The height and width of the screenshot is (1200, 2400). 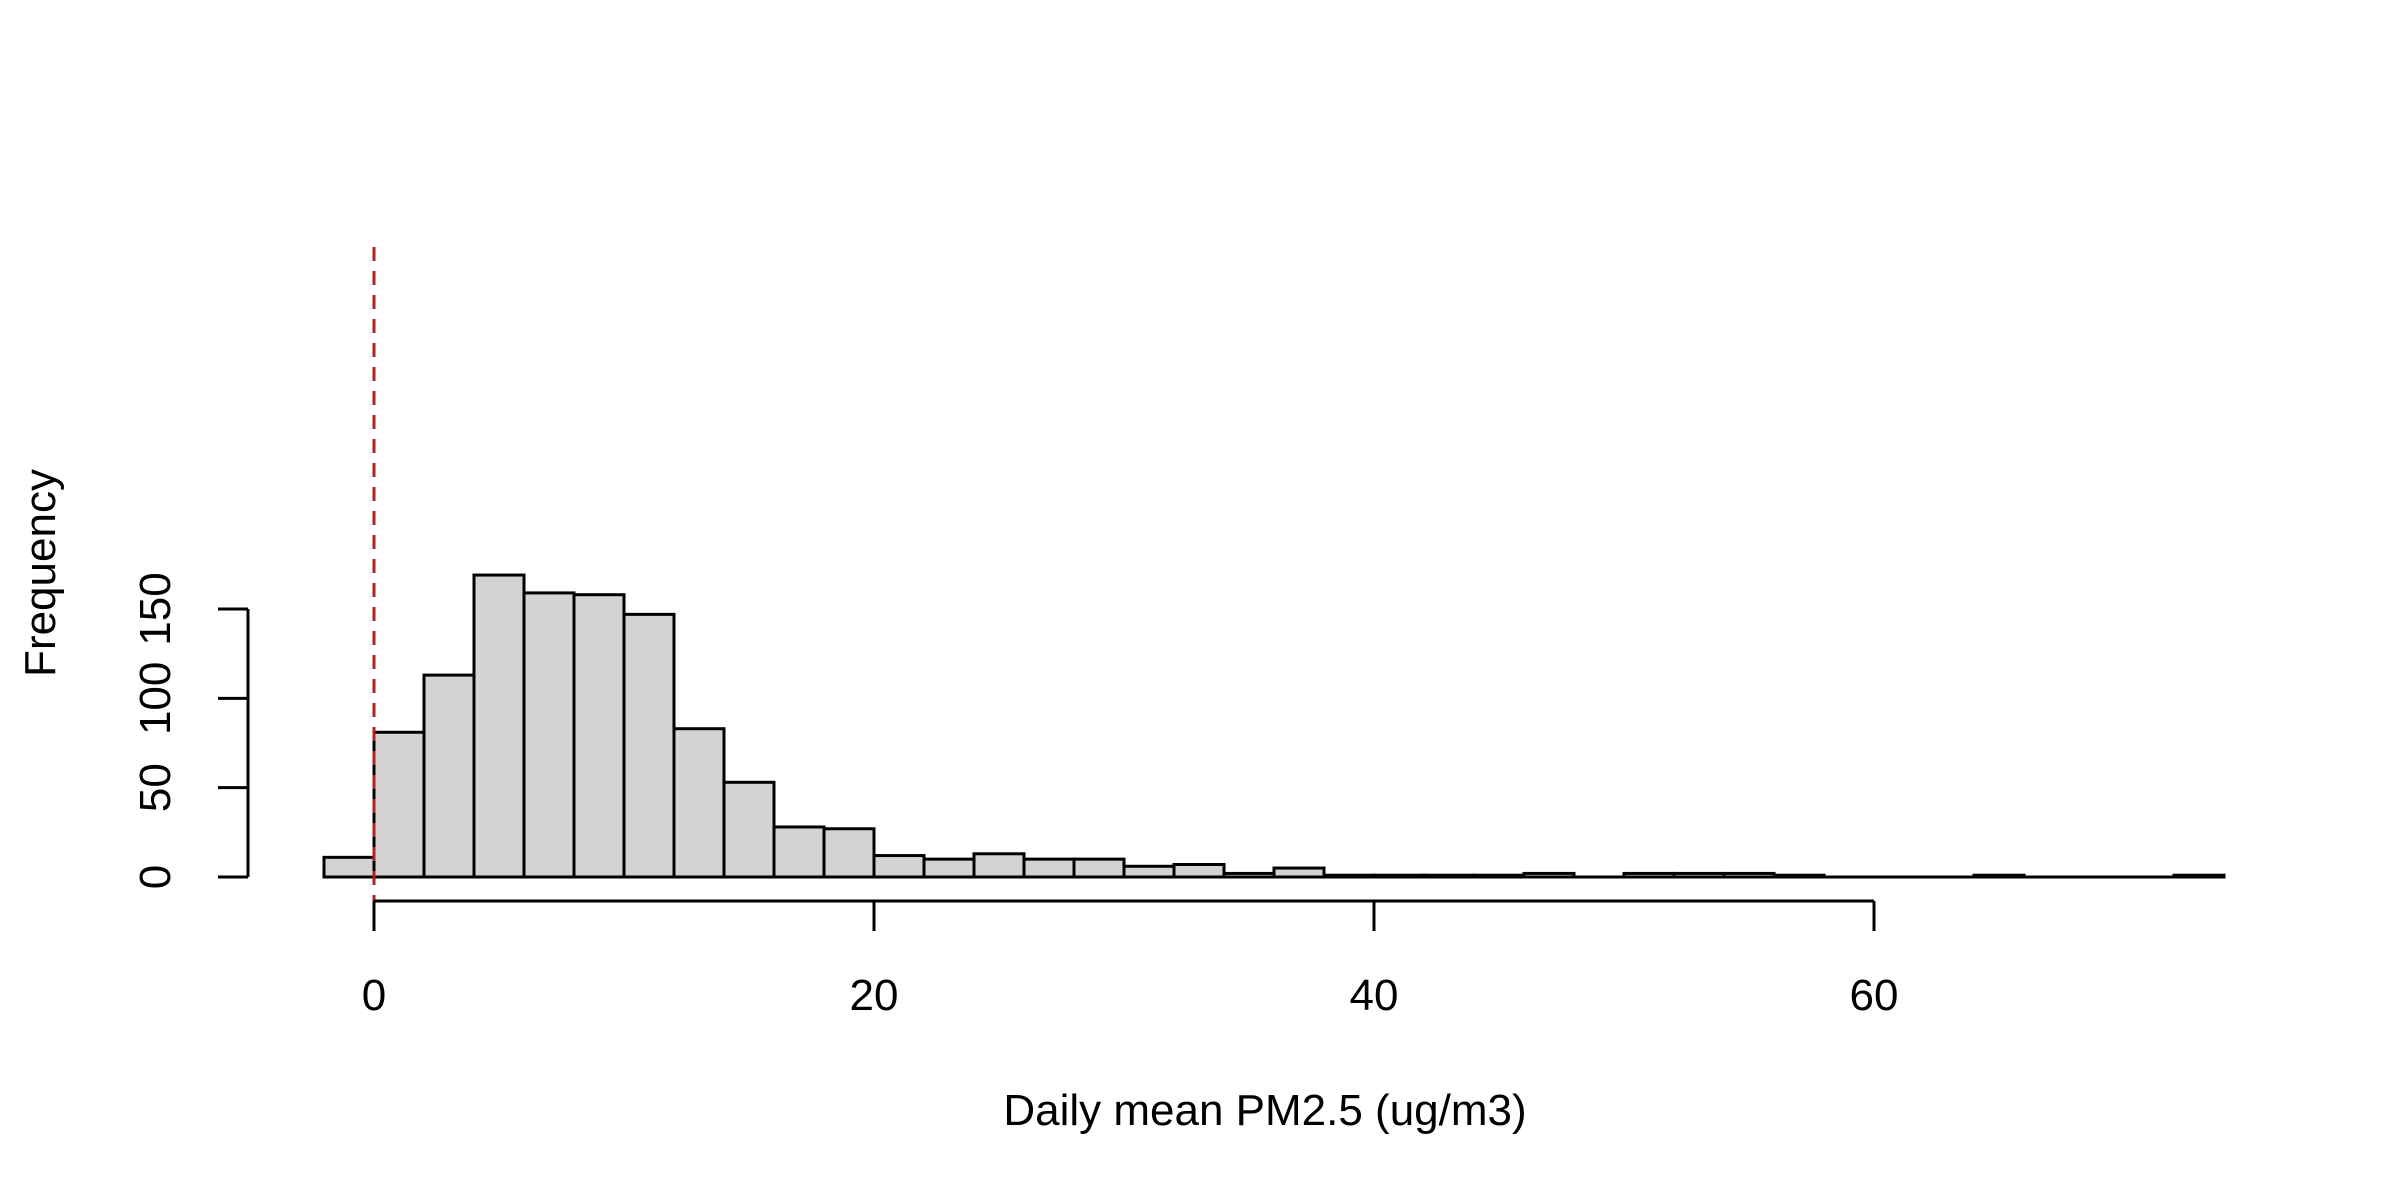 What do you see at coordinates (155, 877) in the screenshot?
I see `y-tick-label: 0` at bounding box center [155, 877].